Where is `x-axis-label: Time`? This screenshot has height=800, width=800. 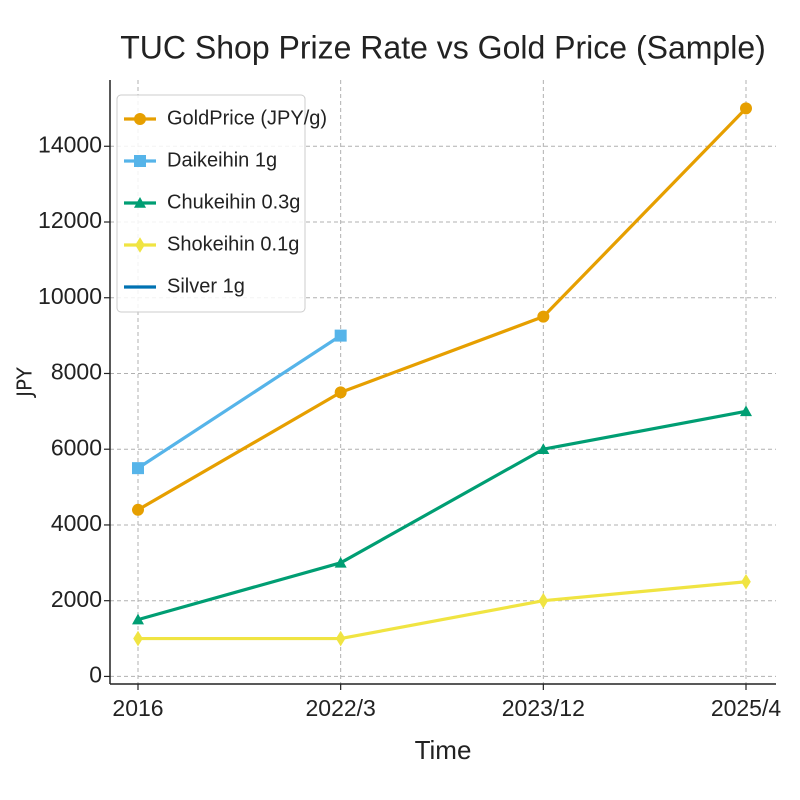
x-axis-label: Time is located at coordinates (443, 750).